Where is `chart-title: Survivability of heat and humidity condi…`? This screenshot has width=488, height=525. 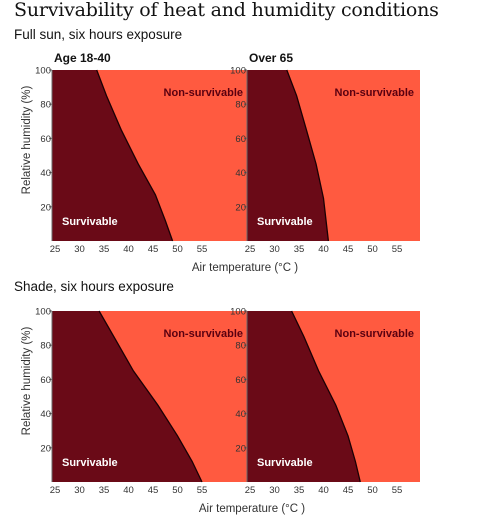
chart-title: Survivability of heat and humidity condi… is located at coordinates (226, 10).